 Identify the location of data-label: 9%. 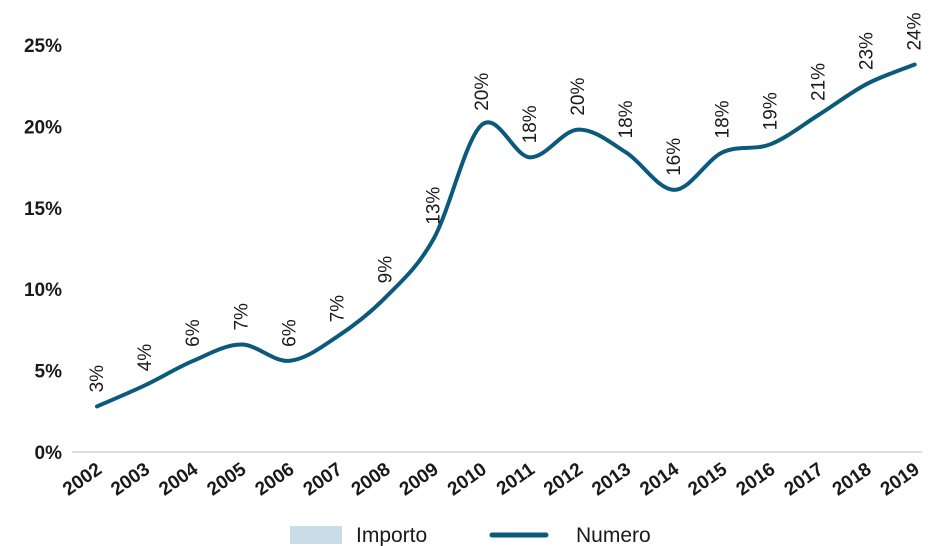
(386, 270).